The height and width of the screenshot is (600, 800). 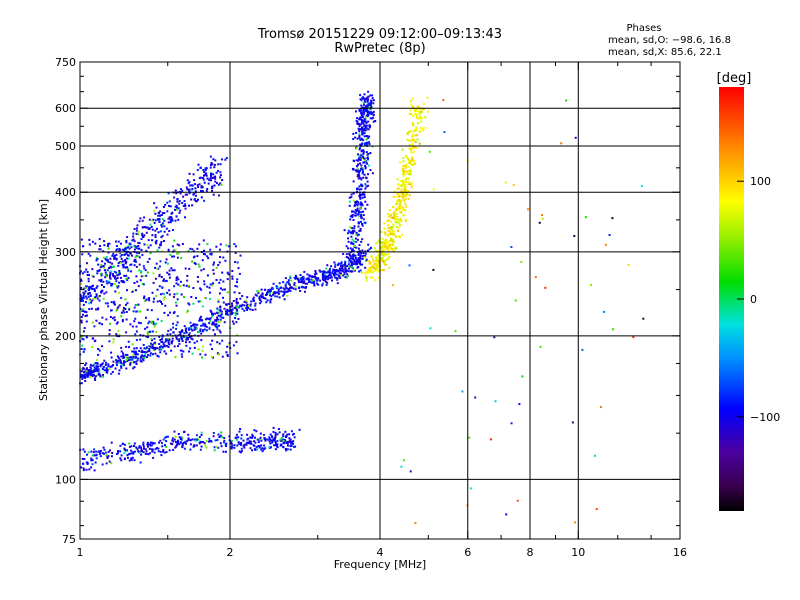 What do you see at coordinates (380, 552) in the screenshot?
I see `x-tick-label: 4` at bounding box center [380, 552].